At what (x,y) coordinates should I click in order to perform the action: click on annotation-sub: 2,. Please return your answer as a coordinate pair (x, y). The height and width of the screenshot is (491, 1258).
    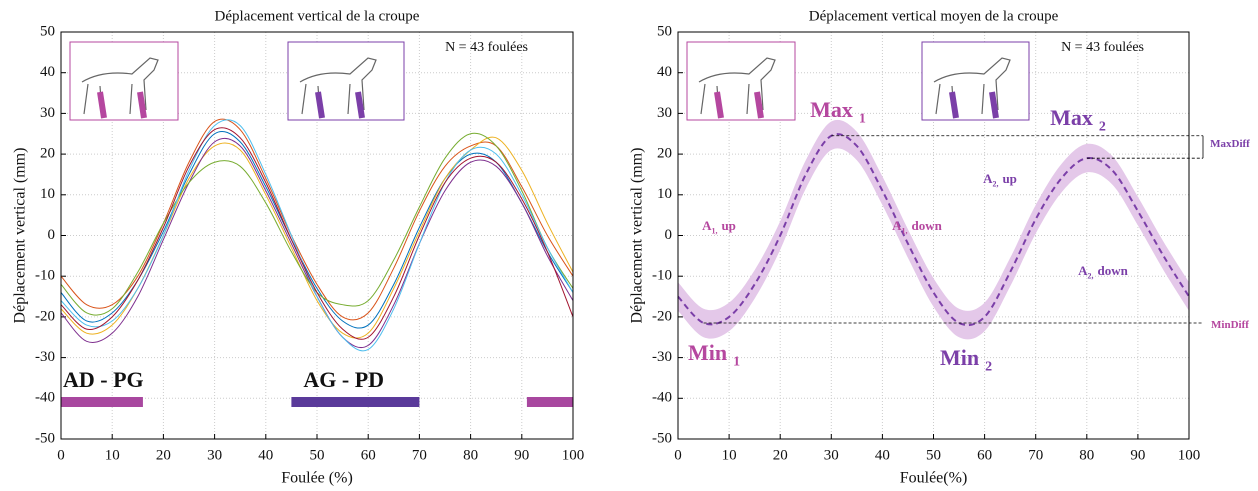
    Looking at the image, I should click on (995, 183).